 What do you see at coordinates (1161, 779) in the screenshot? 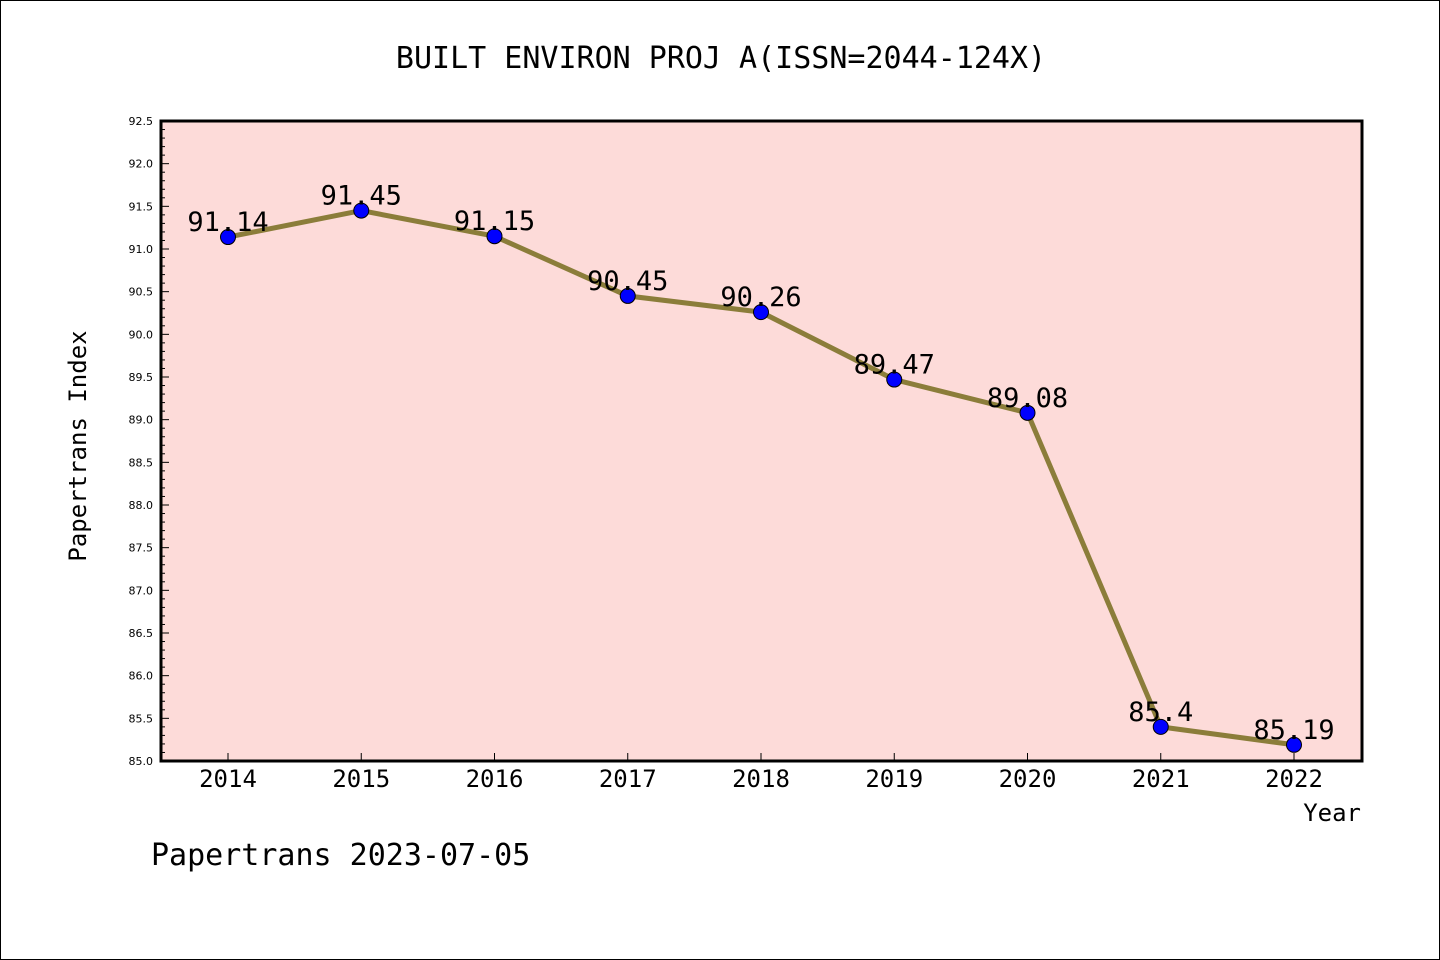
I see `x-tick-label: 2021` at bounding box center [1161, 779].